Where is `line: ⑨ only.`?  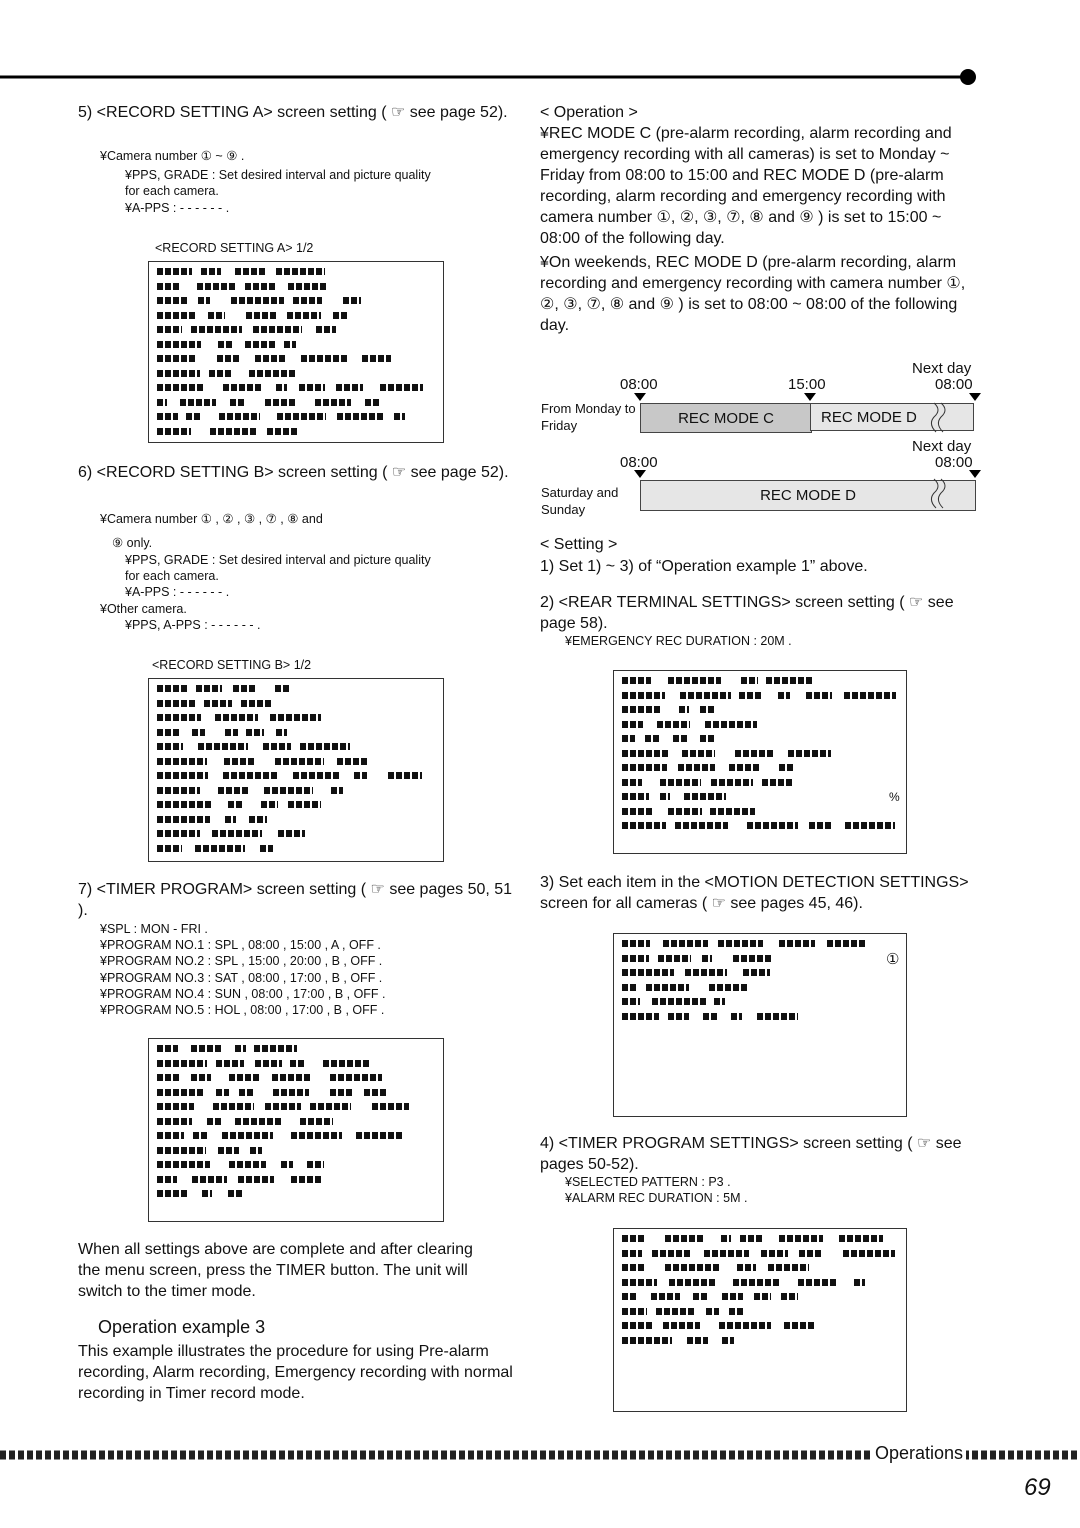
line: ⑨ only. is located at coordinates (132, 543).